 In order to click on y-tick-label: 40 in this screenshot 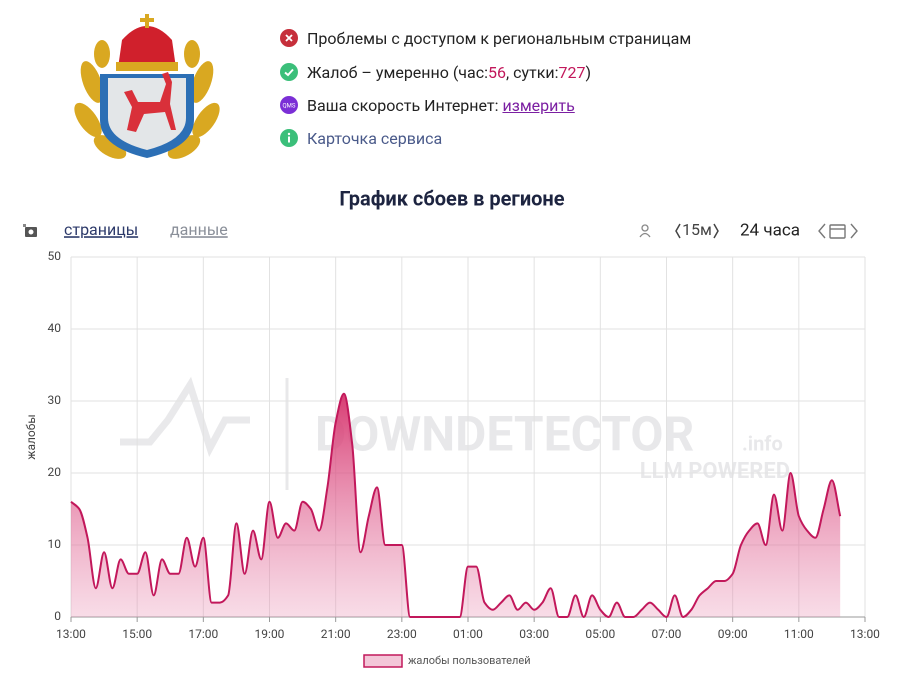, I will do `click(55, 328)`.